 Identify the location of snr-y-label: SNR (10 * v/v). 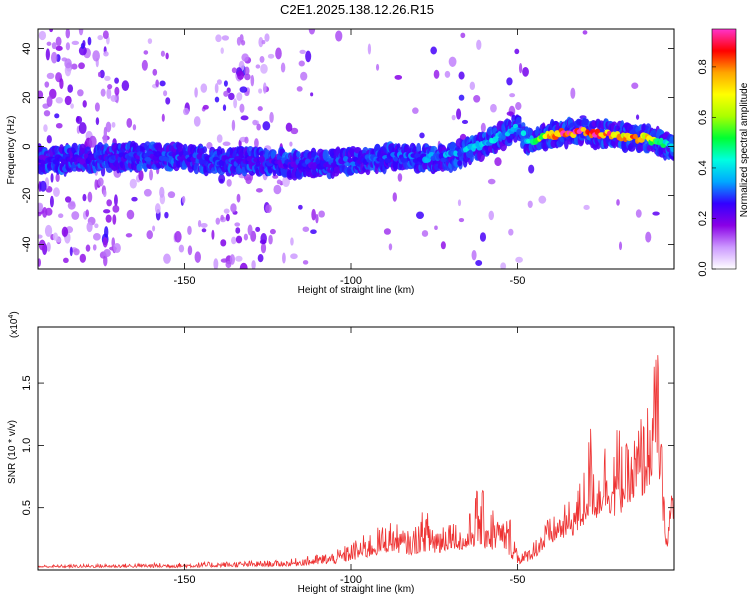
(12, 452).